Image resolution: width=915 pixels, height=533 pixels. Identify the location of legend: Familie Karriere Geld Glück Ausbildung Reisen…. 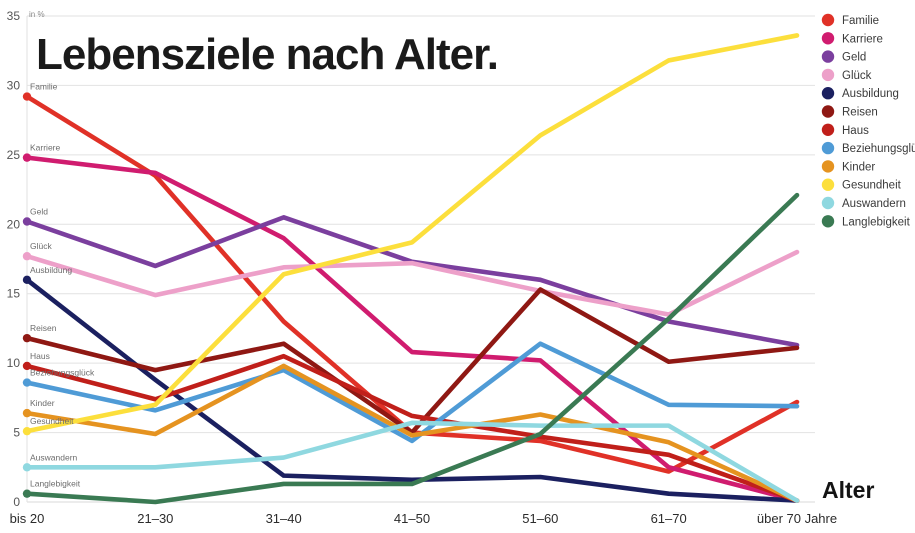
(868, 120).